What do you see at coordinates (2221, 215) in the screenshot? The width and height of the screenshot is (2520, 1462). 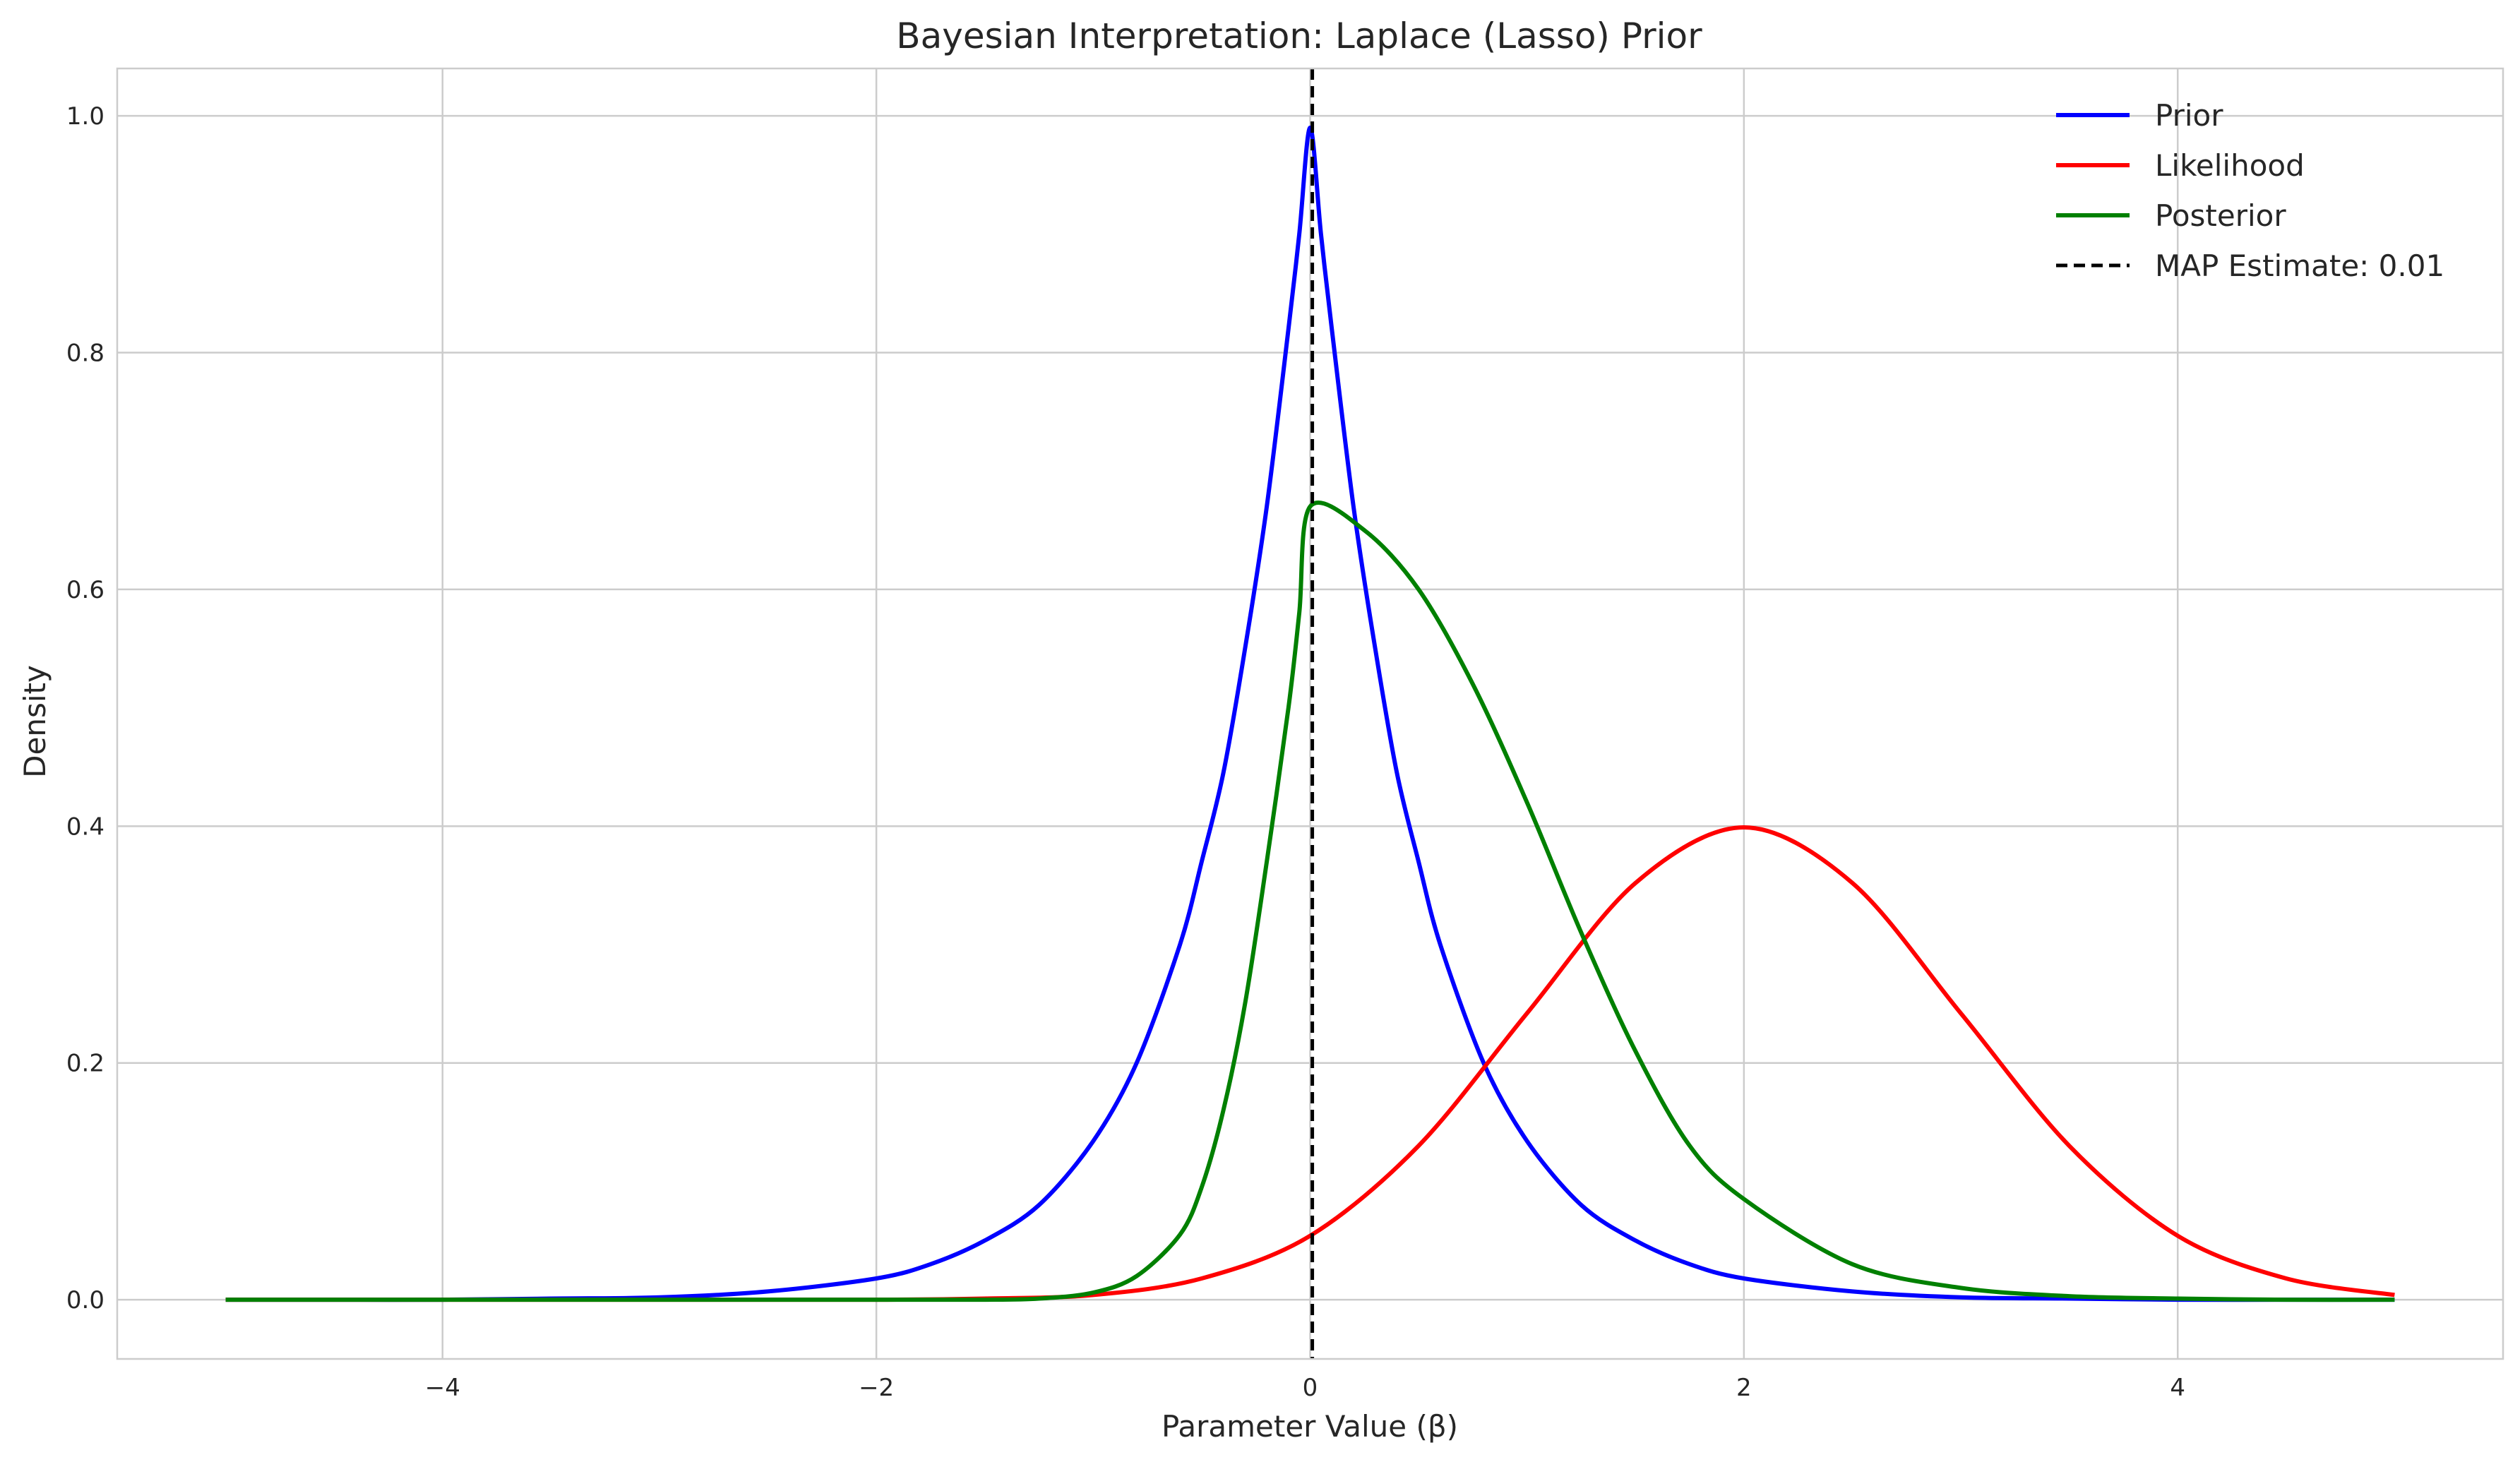 I see `legend-label-posterior: Posterior` at bounding box center [2221, 215].